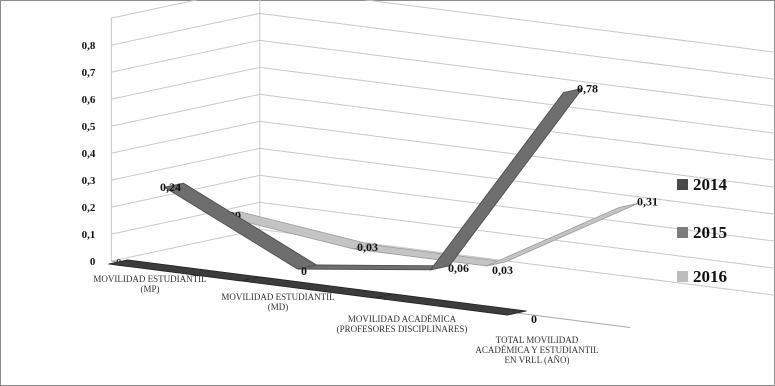 This screenshot has height=386, width=775. I want to click on y-tick-label: 0,2, so click(89, 208).